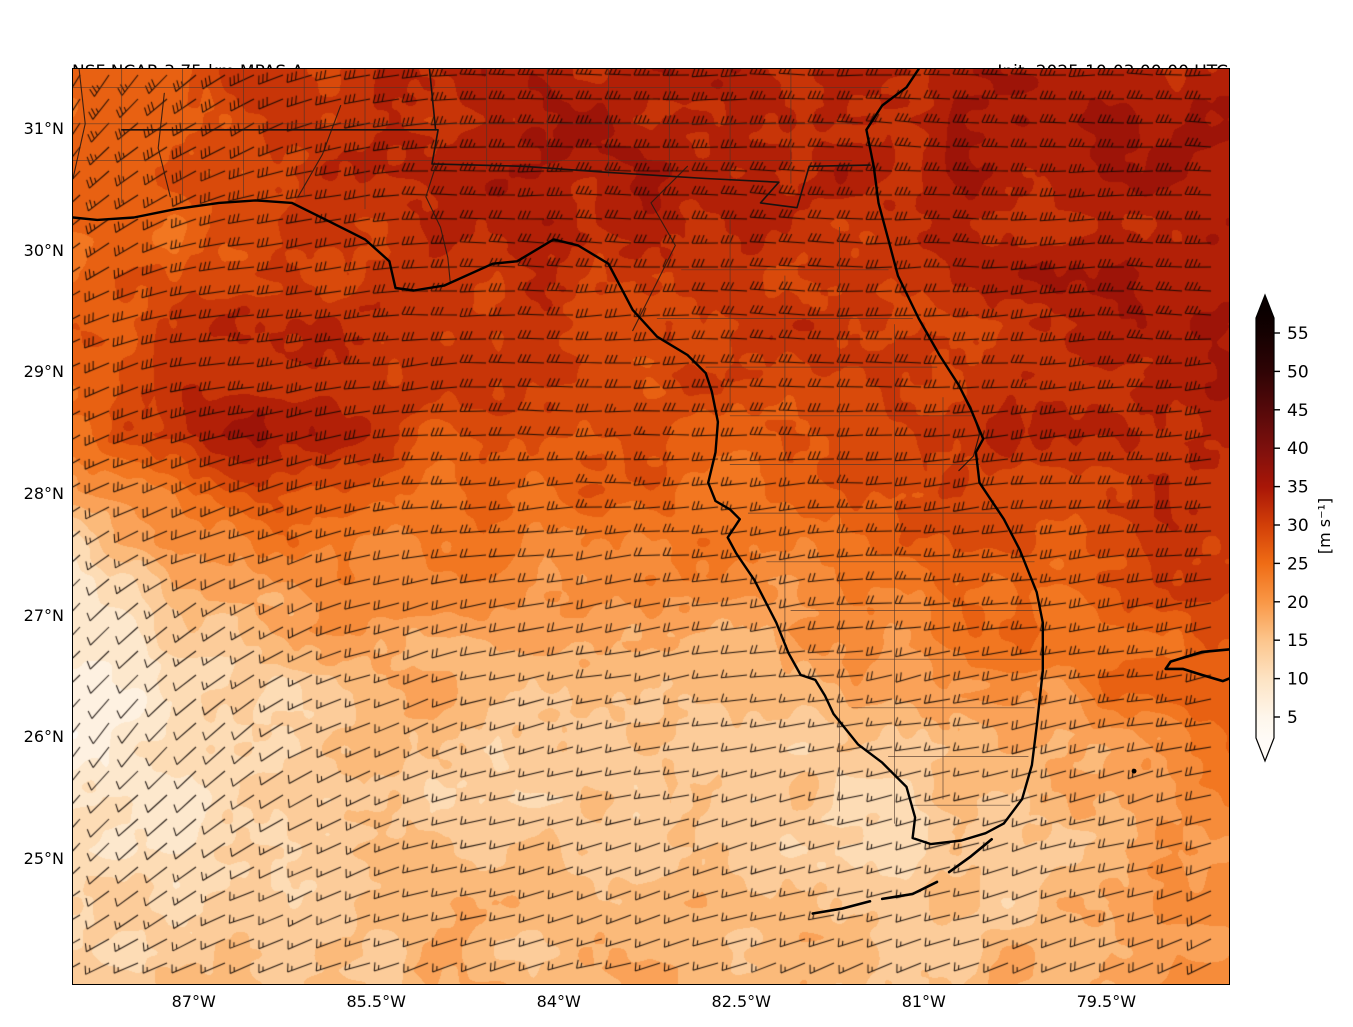 This screenshot has width=1353, height=1027. What do you see at coordinates (43, 128) in the screenshot?
I see `y-tick-label: 31°N` at bounding box center [43, 128].